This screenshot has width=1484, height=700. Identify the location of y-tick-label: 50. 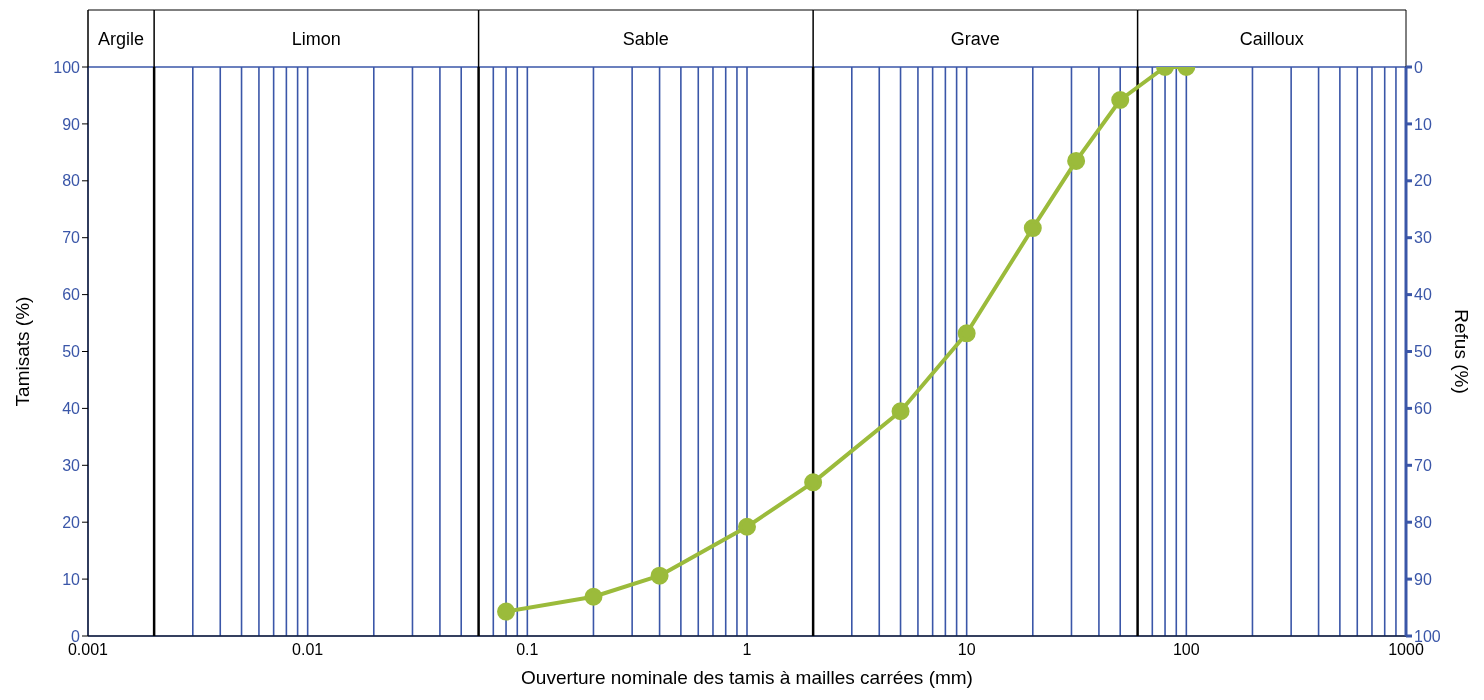
(71, 352).